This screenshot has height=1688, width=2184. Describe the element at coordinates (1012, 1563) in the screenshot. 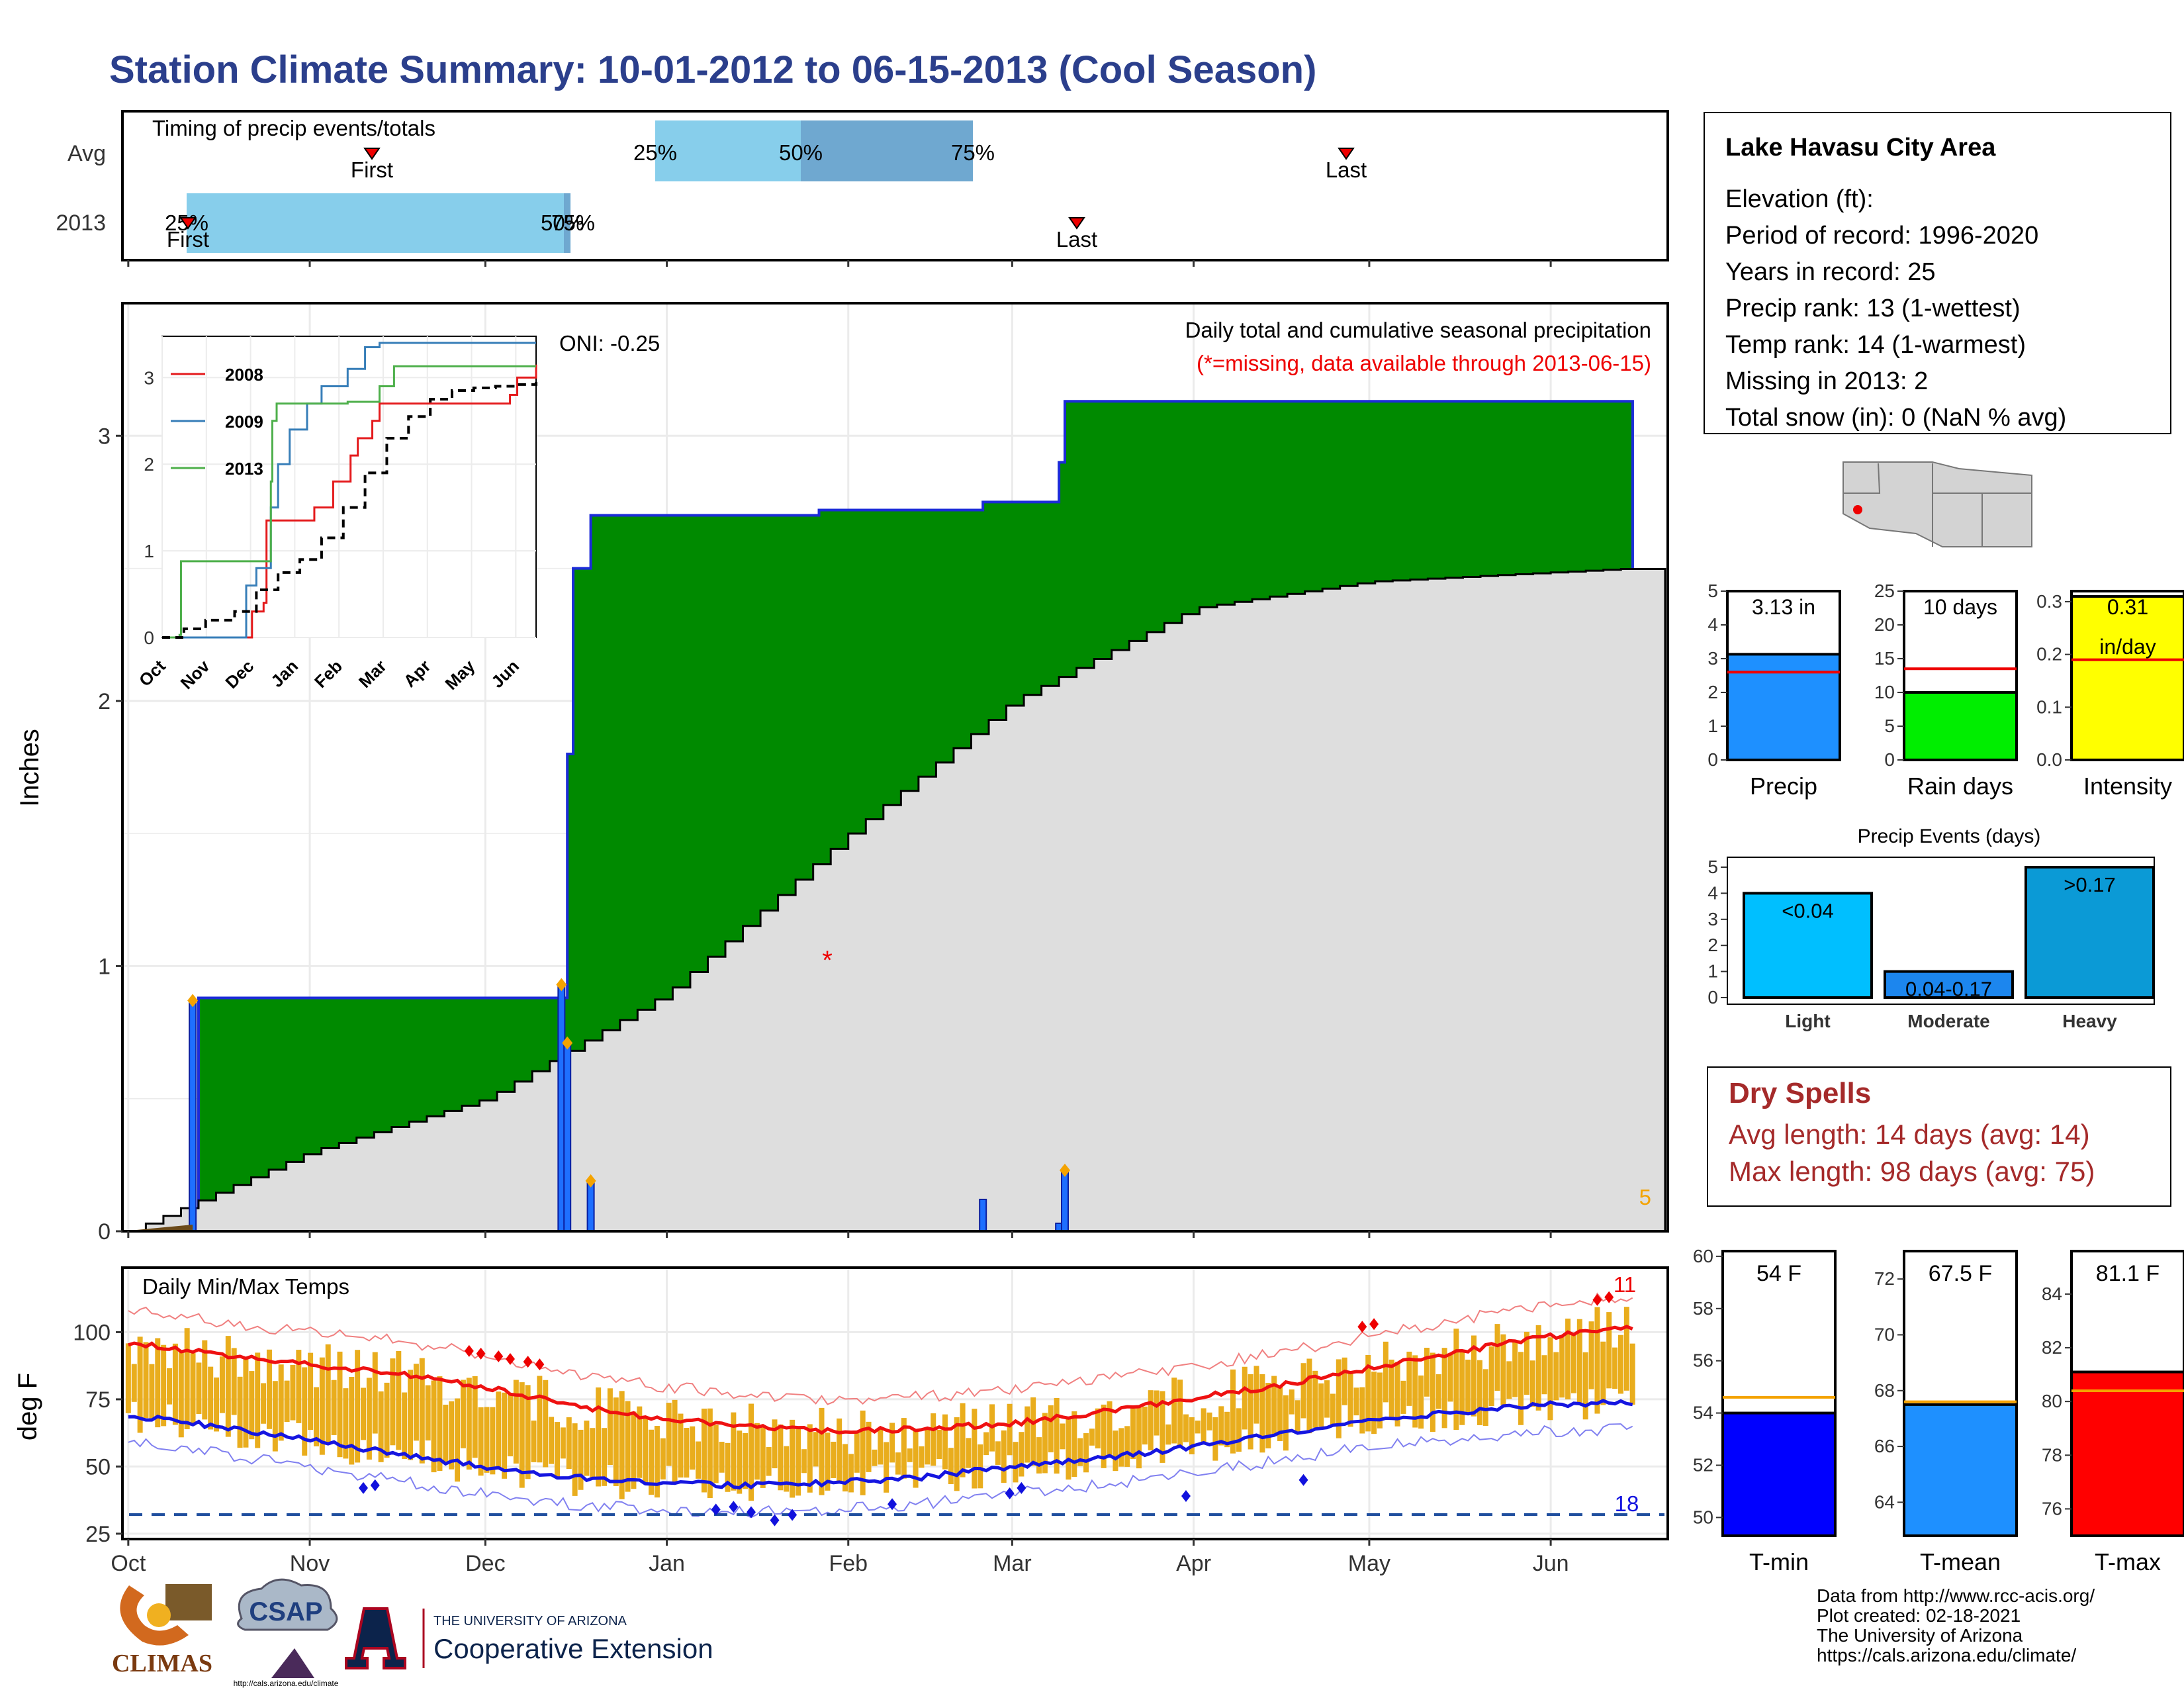

I see `temp-xtick-label: Mar` at that location.